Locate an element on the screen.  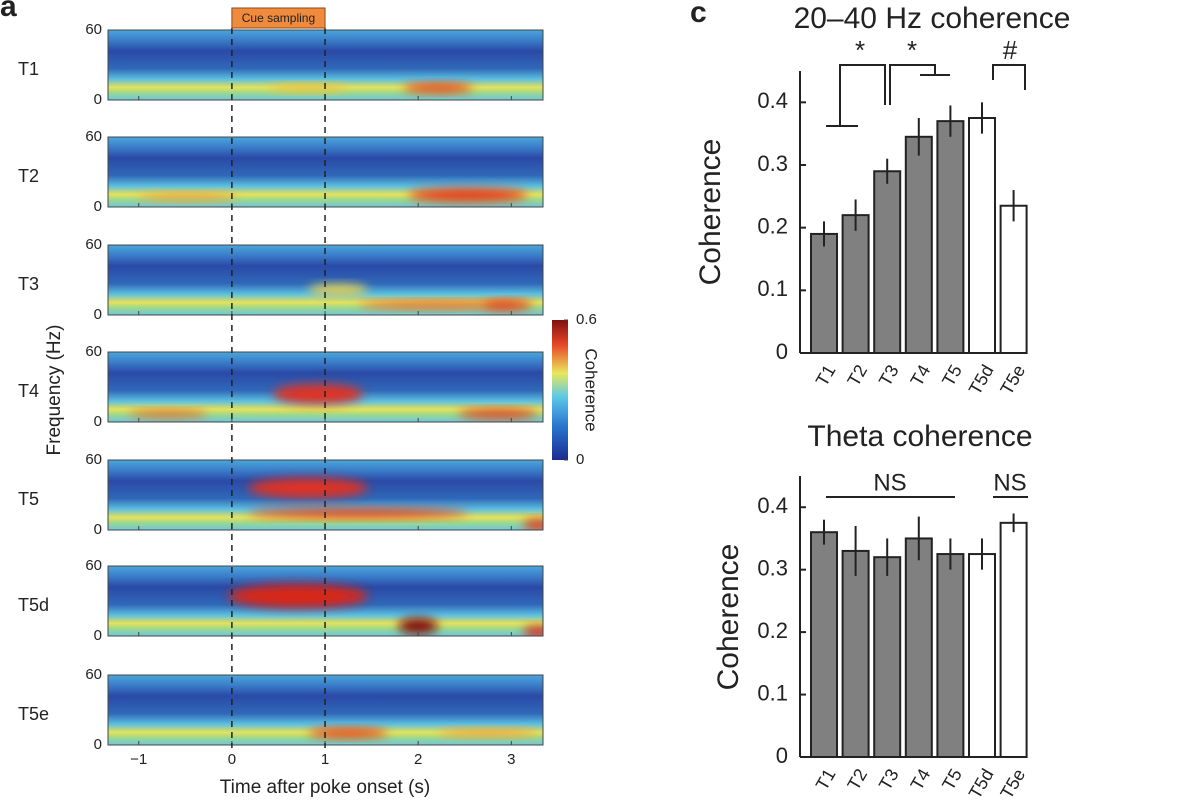
colorbar-label: Coherence is located at coordinates (591, 389).